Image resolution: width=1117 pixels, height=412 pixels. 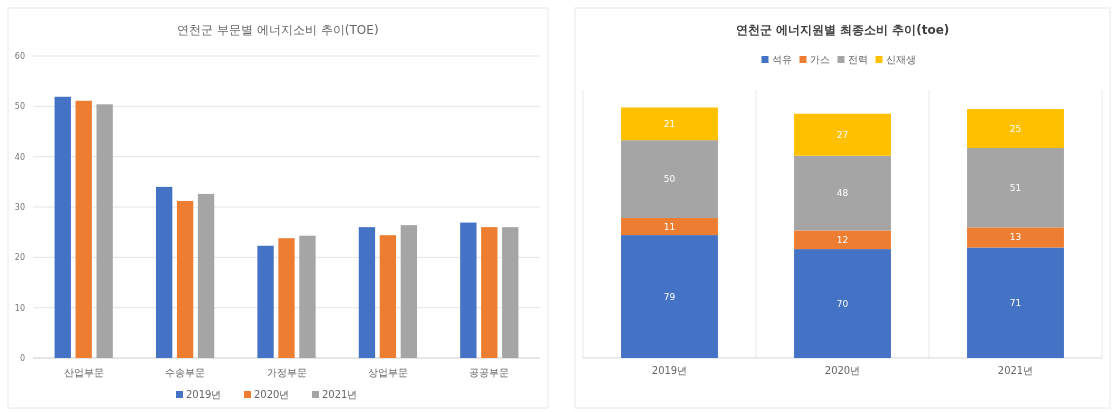 I want to click on legend-label: 석유, so click(x=781, y=59).